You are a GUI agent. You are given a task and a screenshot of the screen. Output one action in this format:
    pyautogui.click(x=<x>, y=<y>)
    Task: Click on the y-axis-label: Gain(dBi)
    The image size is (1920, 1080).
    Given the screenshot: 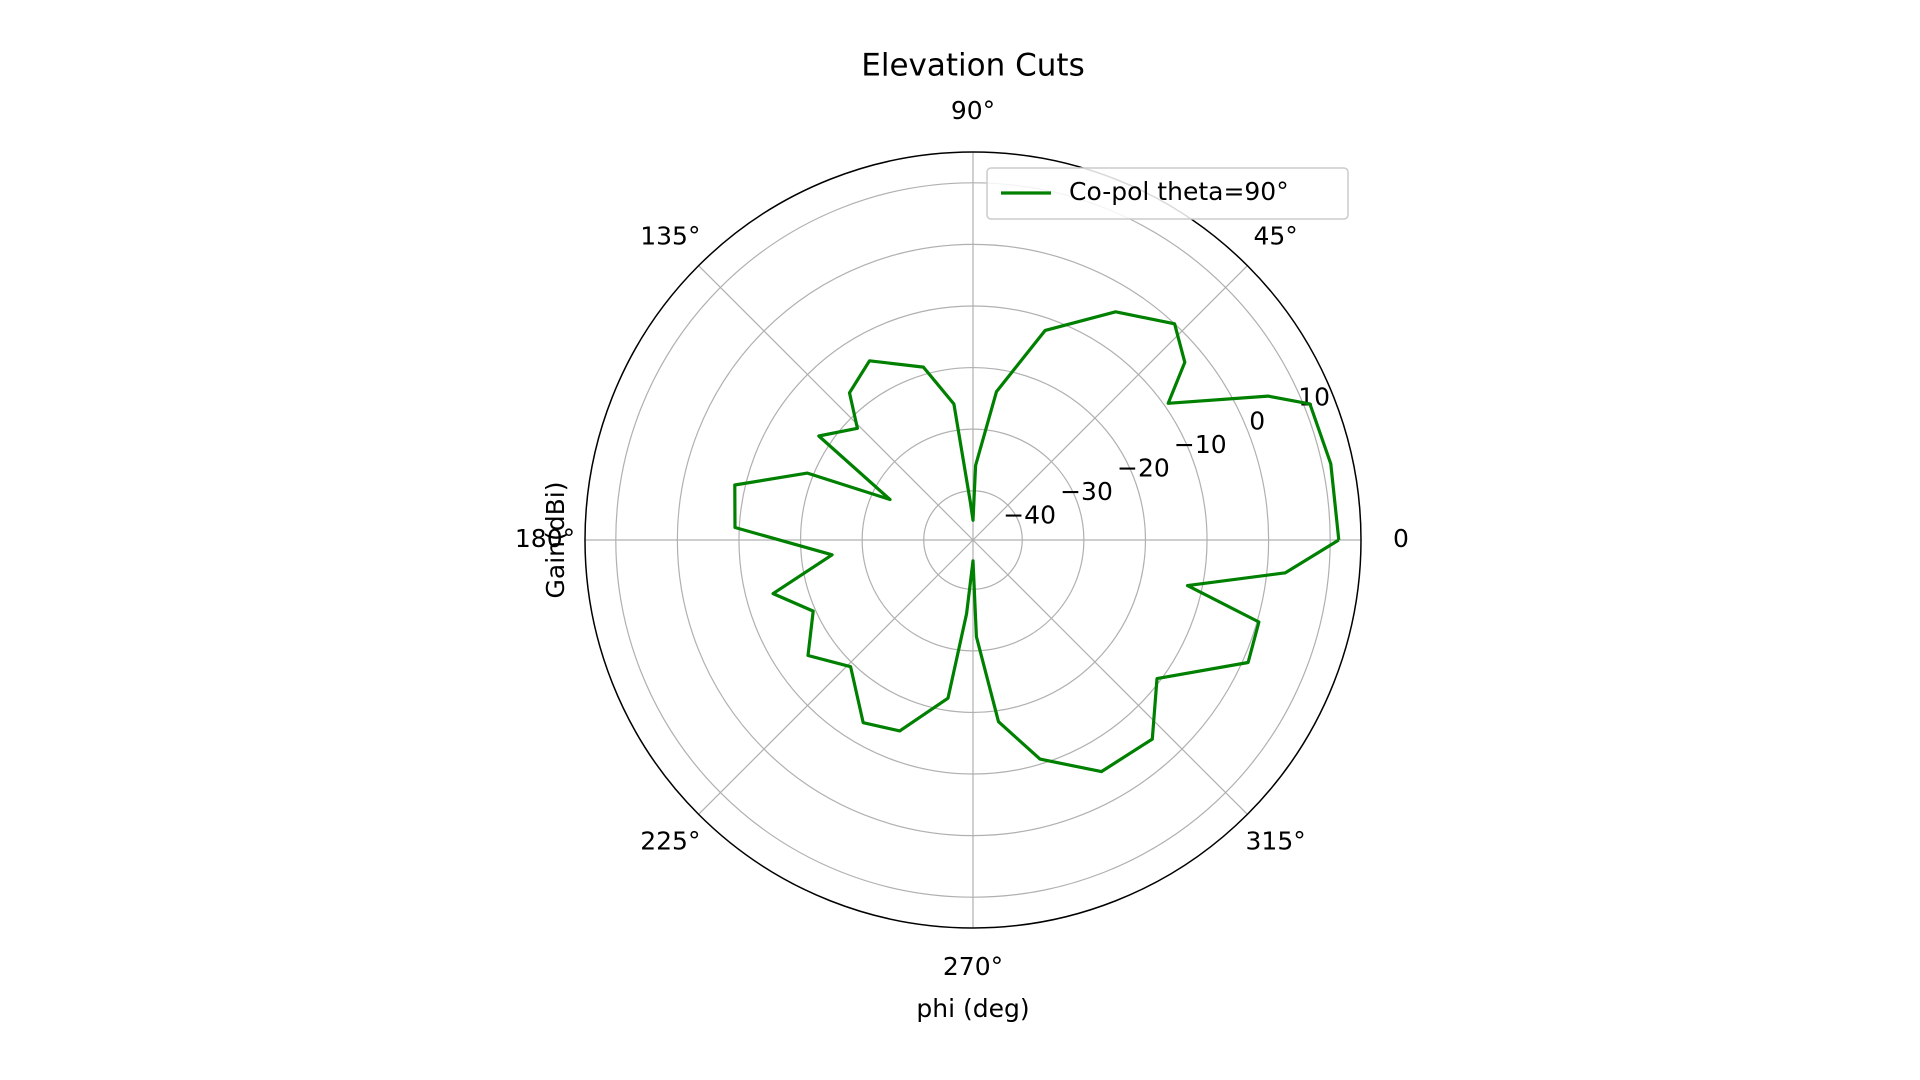 What is the action you would take?
    pyautogui.click(x=555, y=540)
    